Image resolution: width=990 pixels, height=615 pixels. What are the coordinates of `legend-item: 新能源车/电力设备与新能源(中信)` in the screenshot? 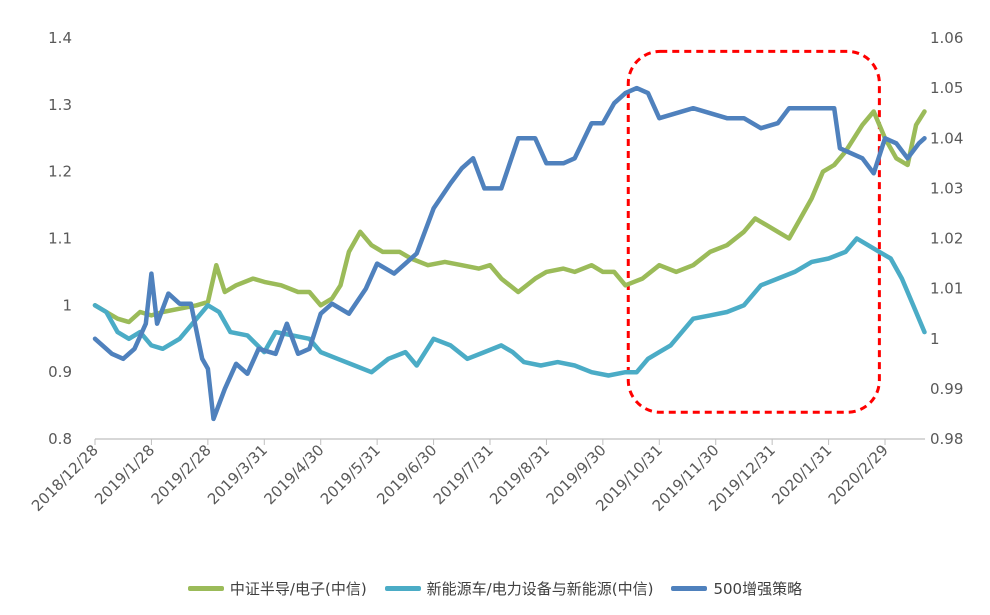 It's located at (519, 588).